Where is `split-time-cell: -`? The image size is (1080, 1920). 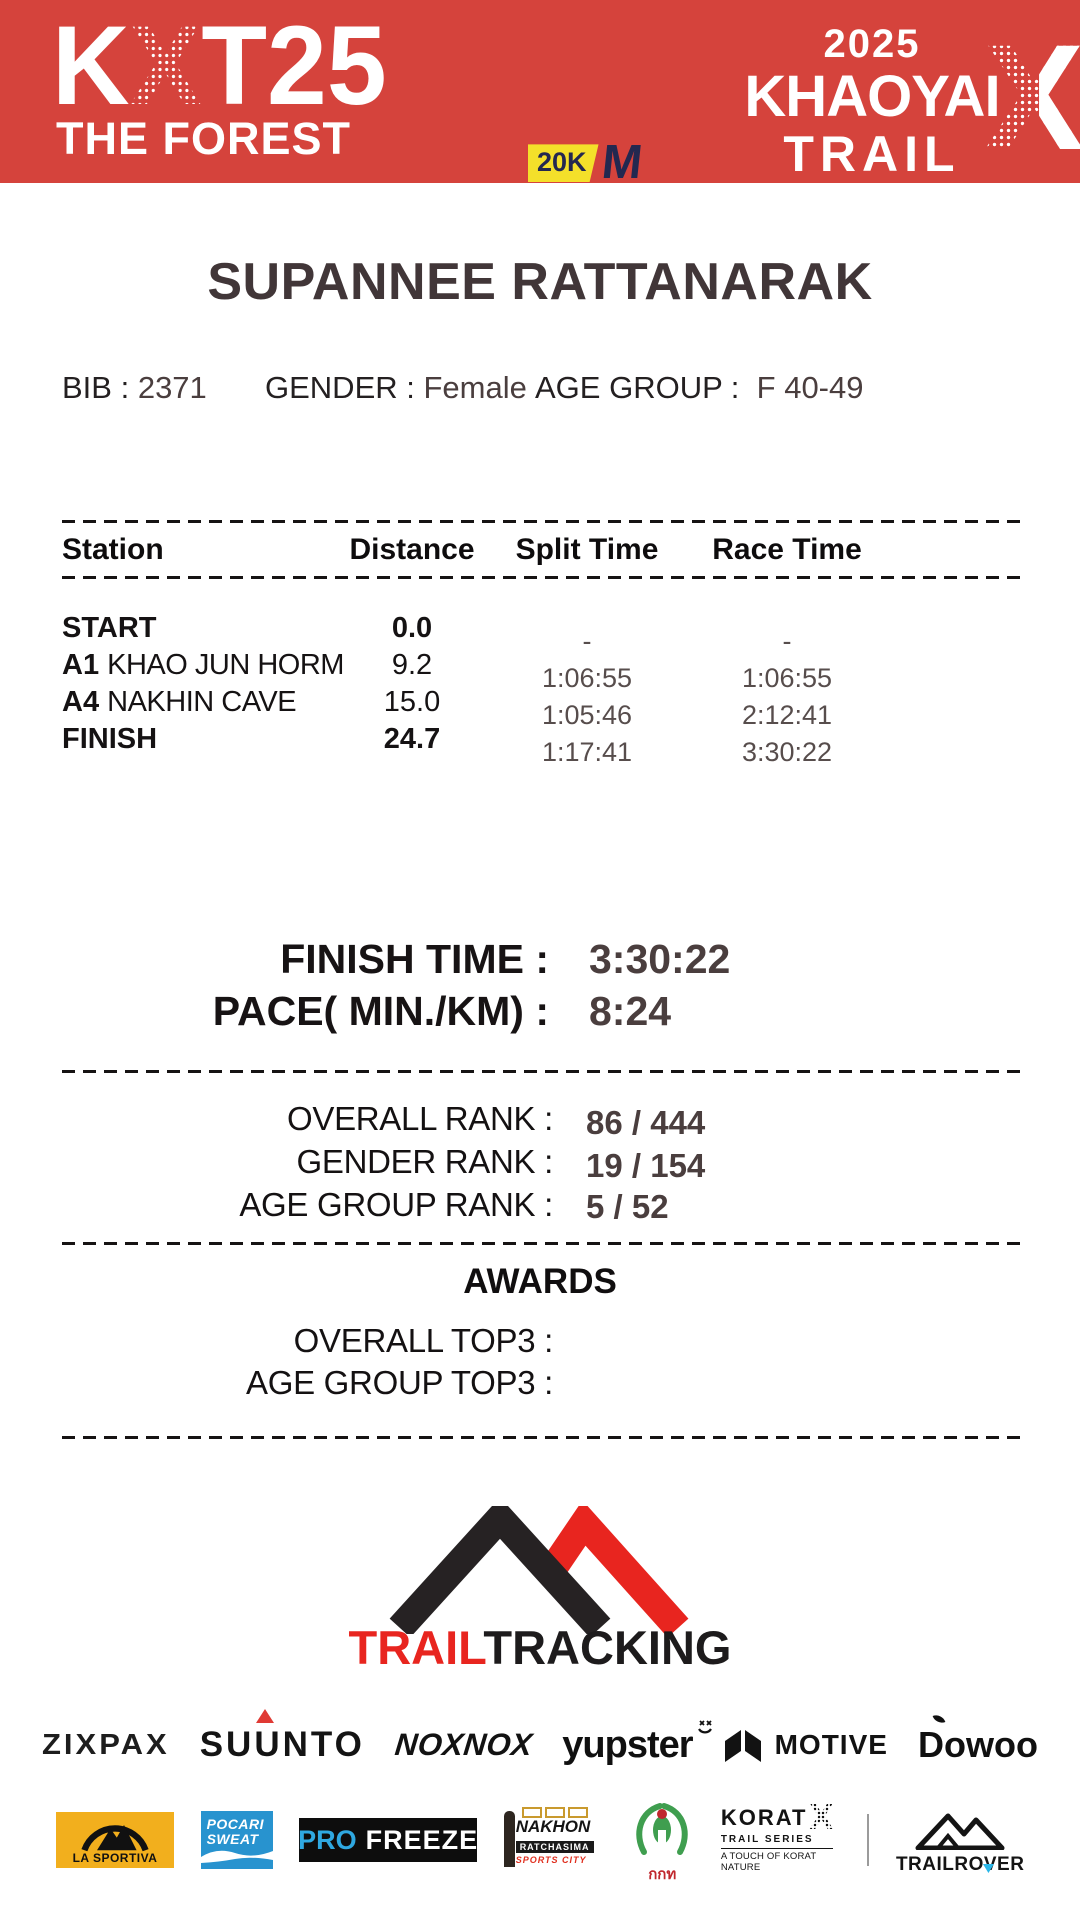 split-time-cell: - is located at coordinates (587, 641).